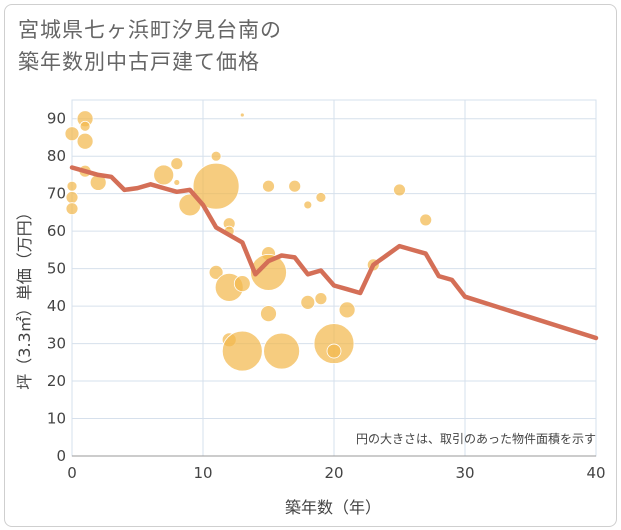  I want to click on y-tick-label: 90, so click(56, 119).